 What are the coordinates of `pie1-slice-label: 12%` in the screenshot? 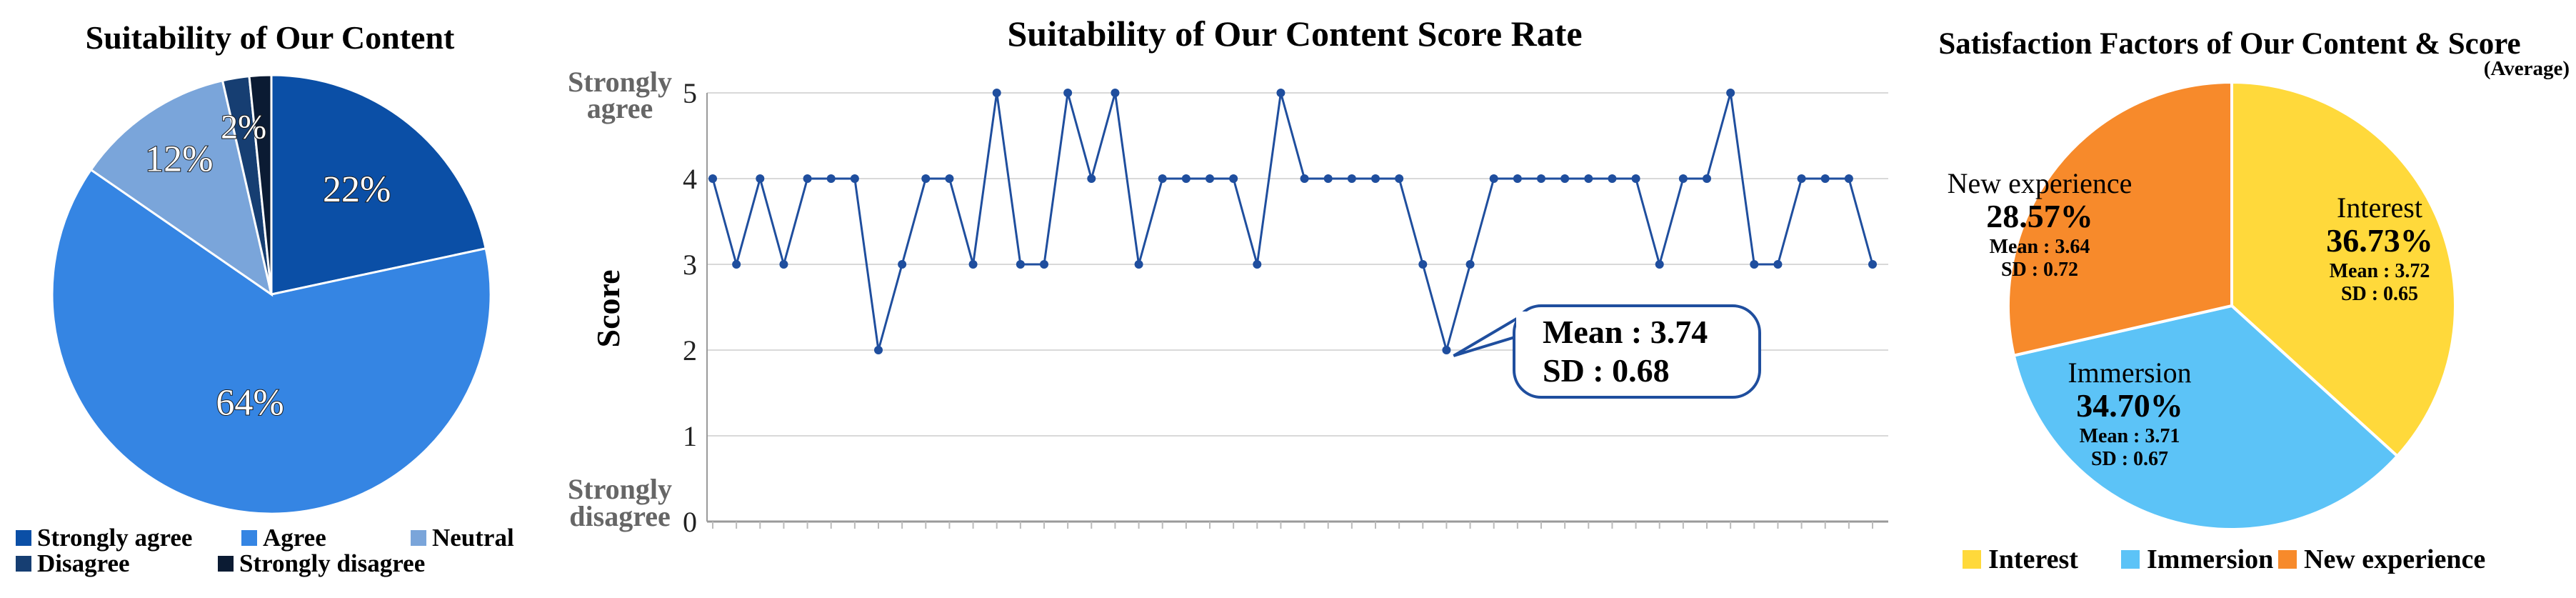 It's located at (179, 159).